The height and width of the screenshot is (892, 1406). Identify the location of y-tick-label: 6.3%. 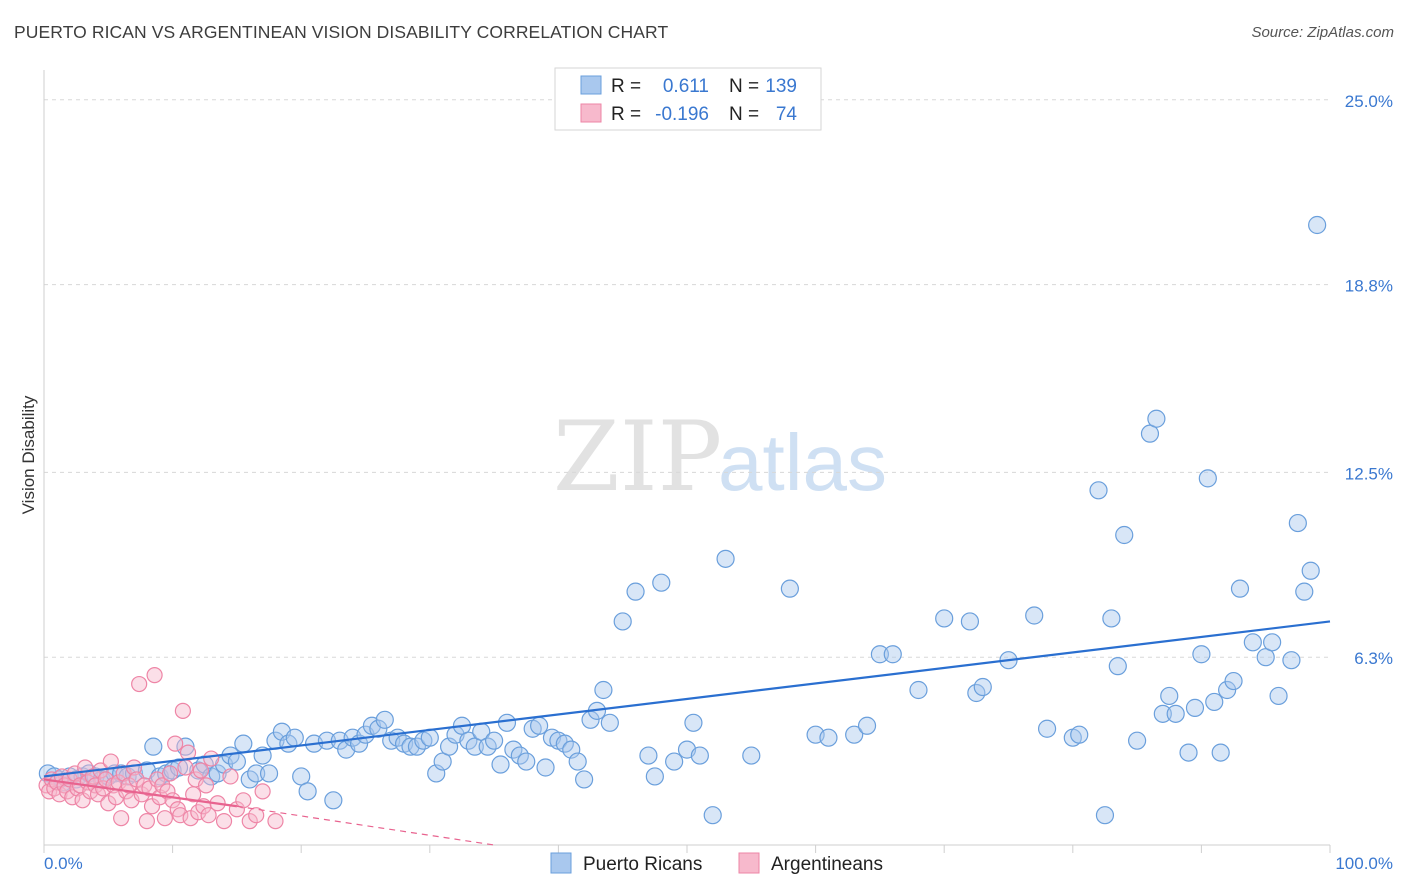
(1373, 658).